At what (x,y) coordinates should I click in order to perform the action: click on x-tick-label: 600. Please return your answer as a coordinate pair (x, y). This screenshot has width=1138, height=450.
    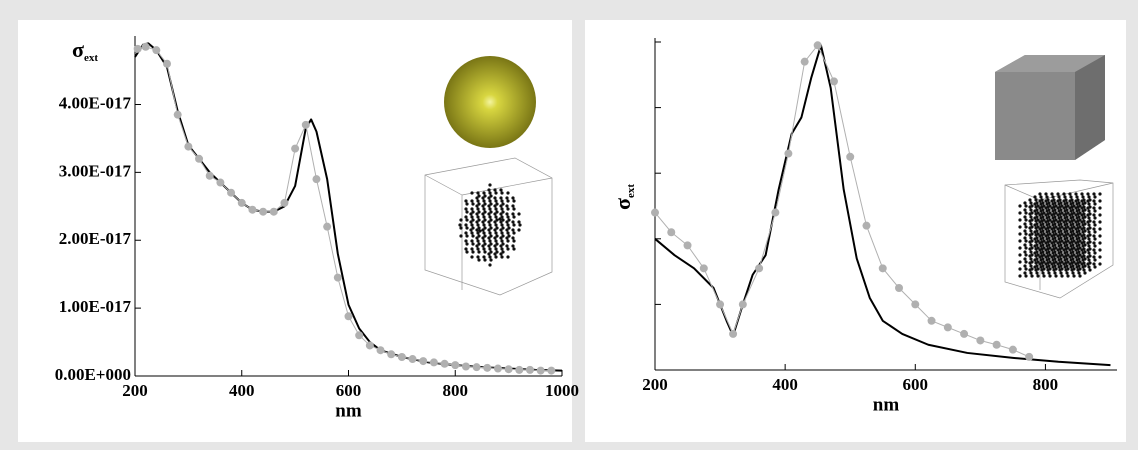
    Looking at the image, I should click on (349, 390).